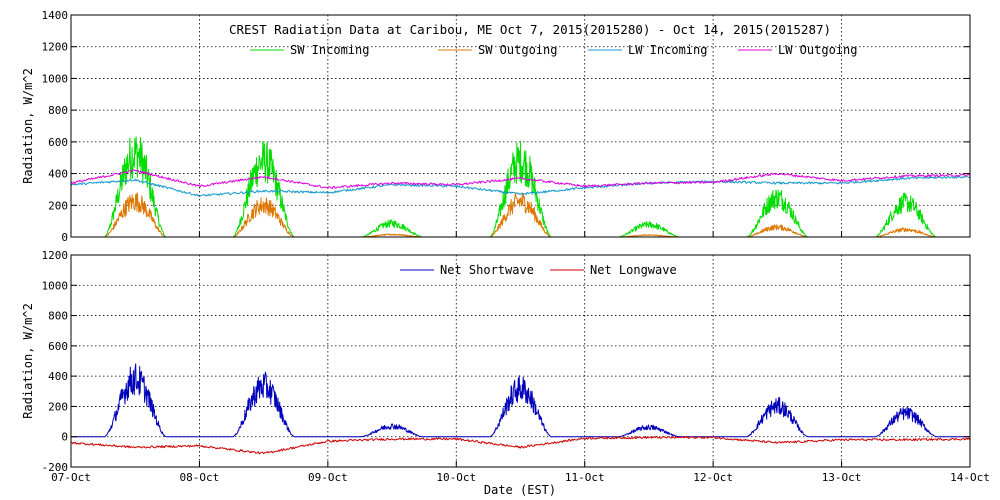  I want to click on series-line-net-shortwave, so click(520, 400).